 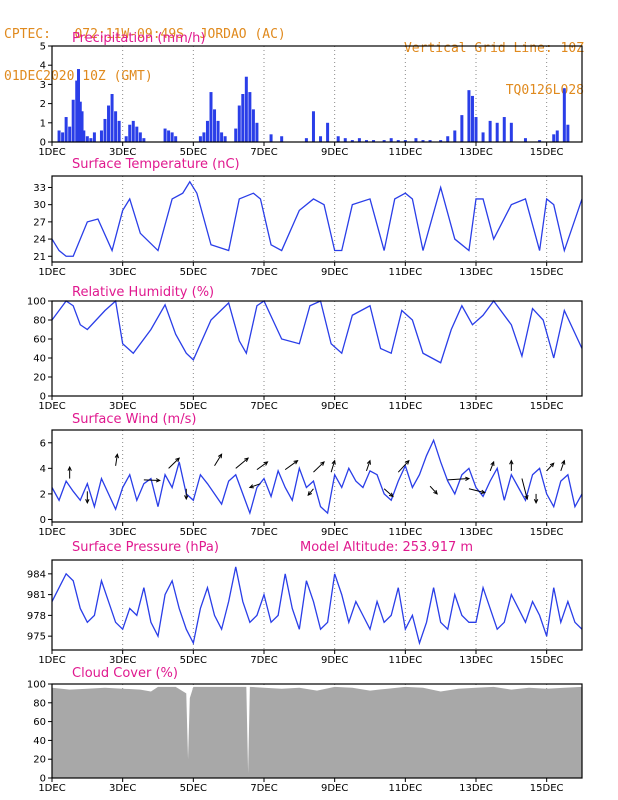 What do you see at coordinates (51, 152) in the screenshot?
I see `x-tick-label: 1DEC` at bounding box center [51, 152].